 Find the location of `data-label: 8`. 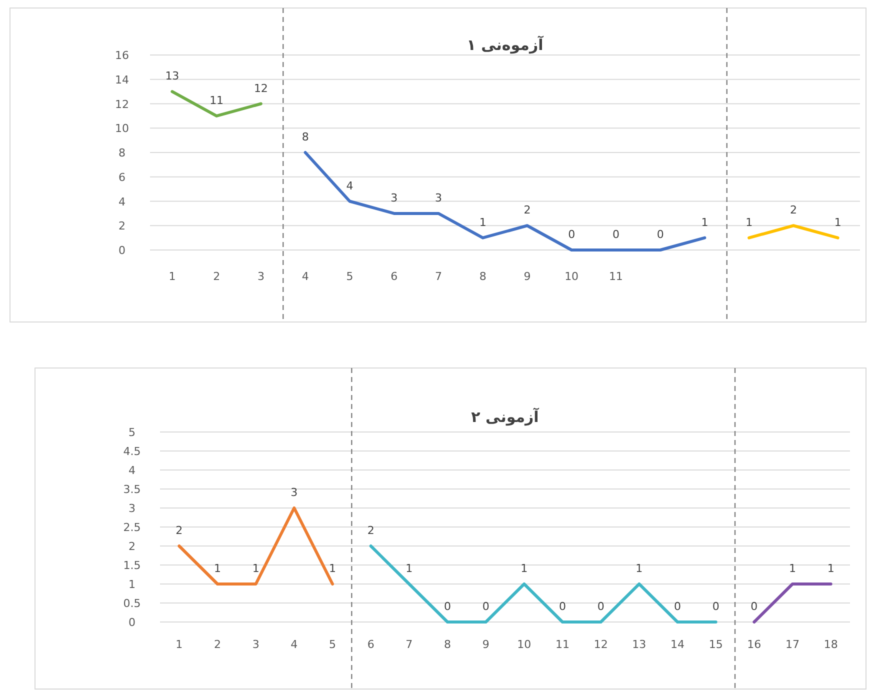

data-label: 8 is located at coordinates (305, 137).